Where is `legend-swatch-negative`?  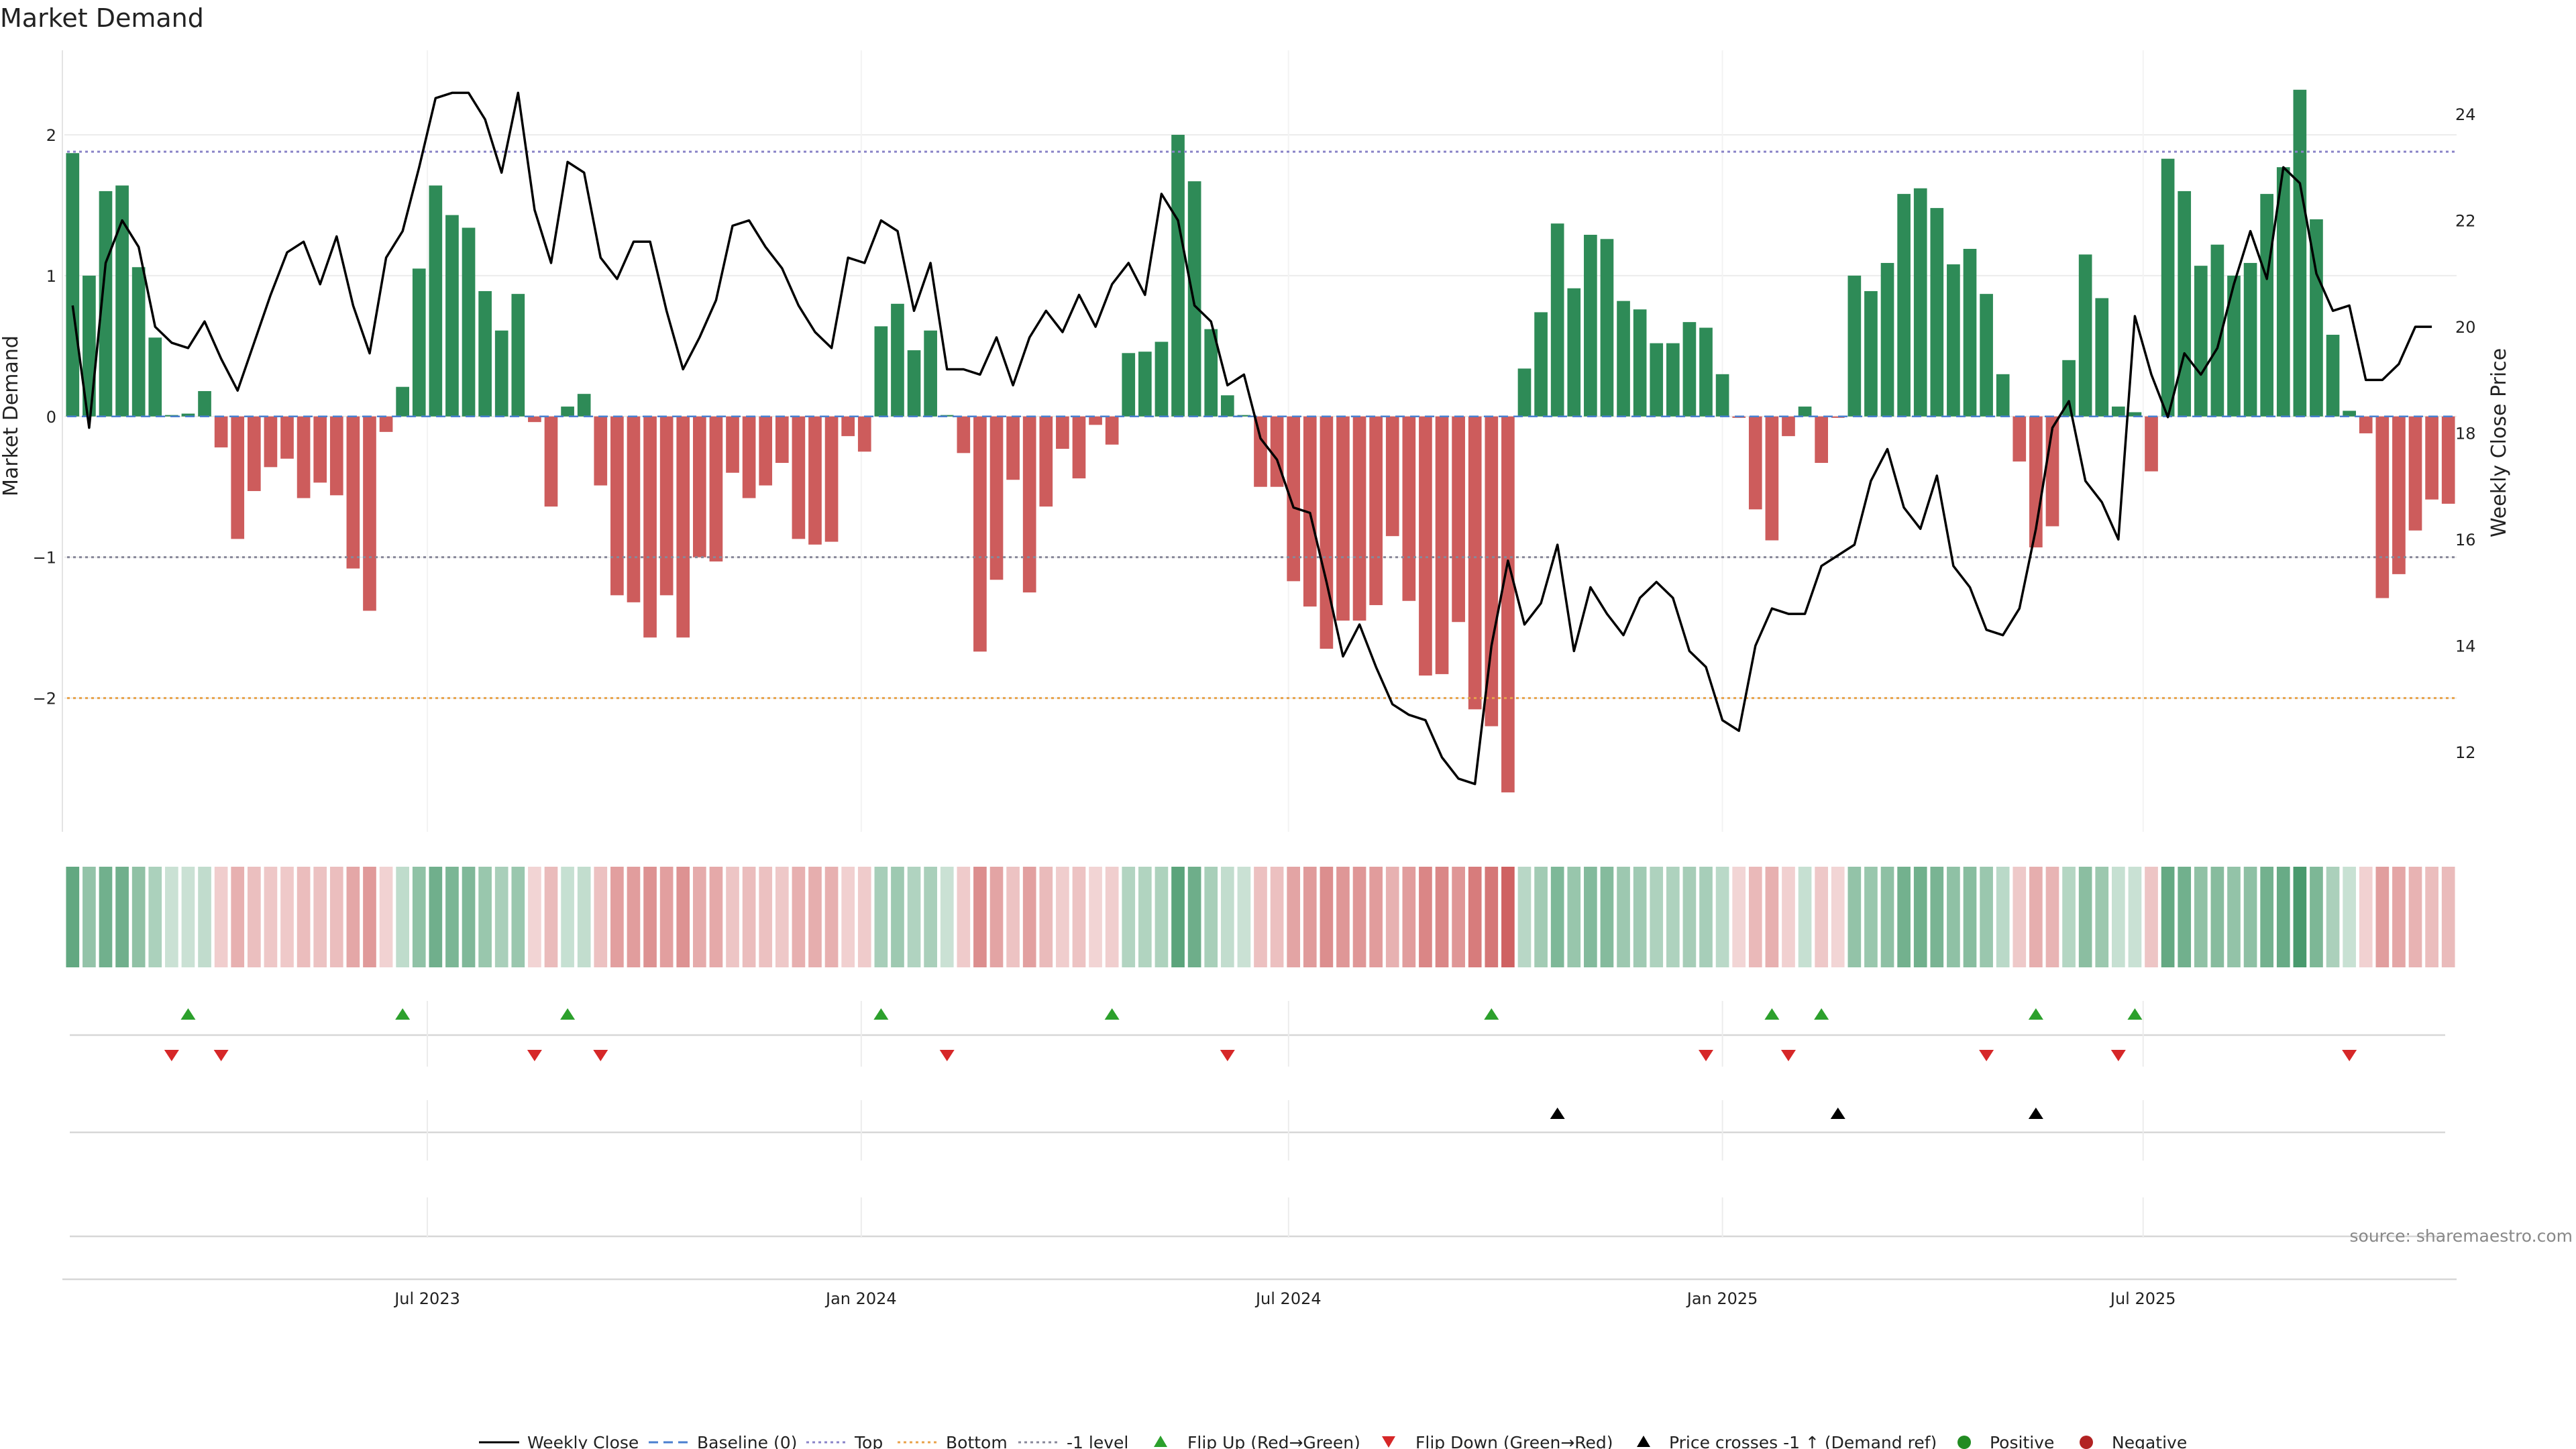
legend-swatch-negative is located at coordinates (2086, 1442).